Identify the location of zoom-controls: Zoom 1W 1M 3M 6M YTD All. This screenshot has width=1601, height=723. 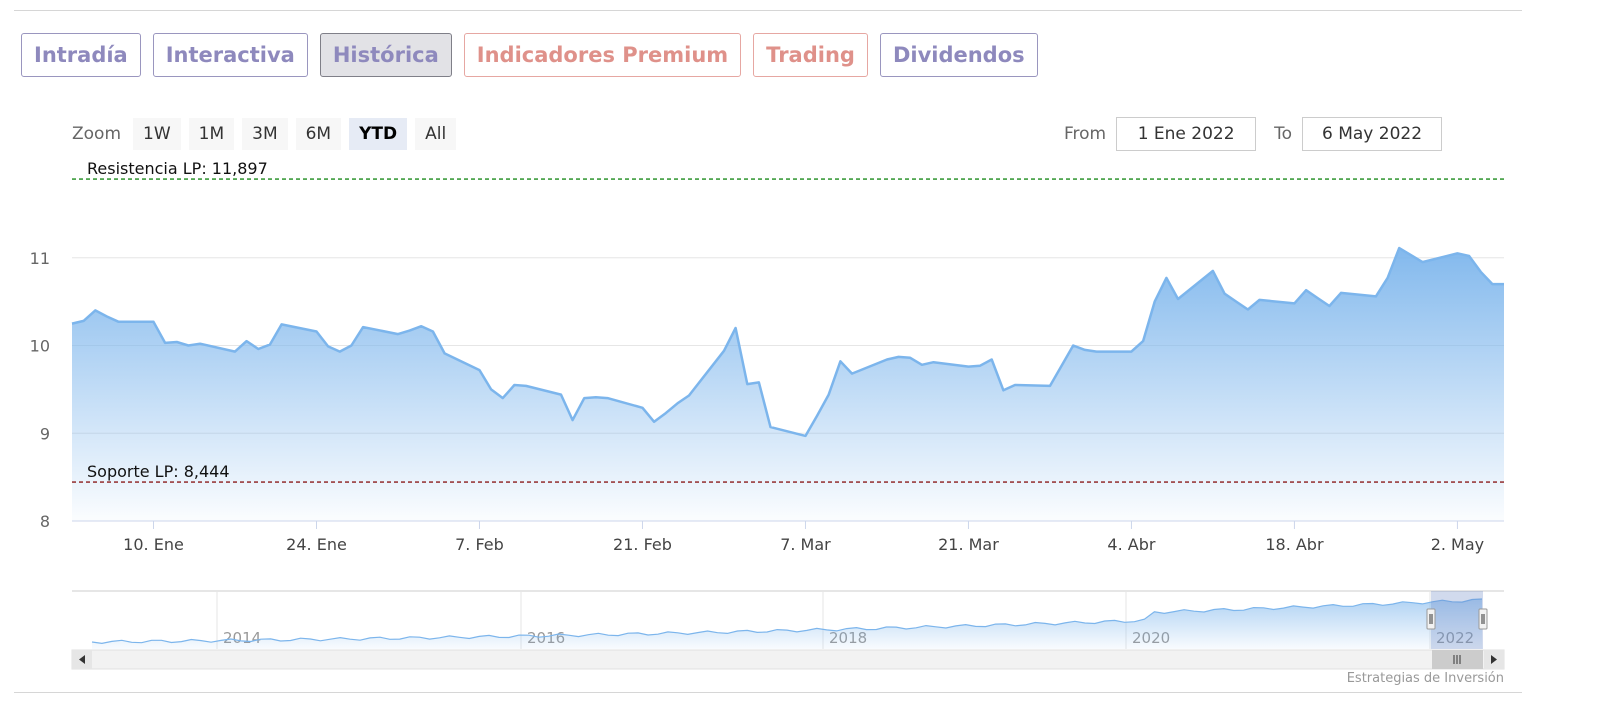
(264, 134).